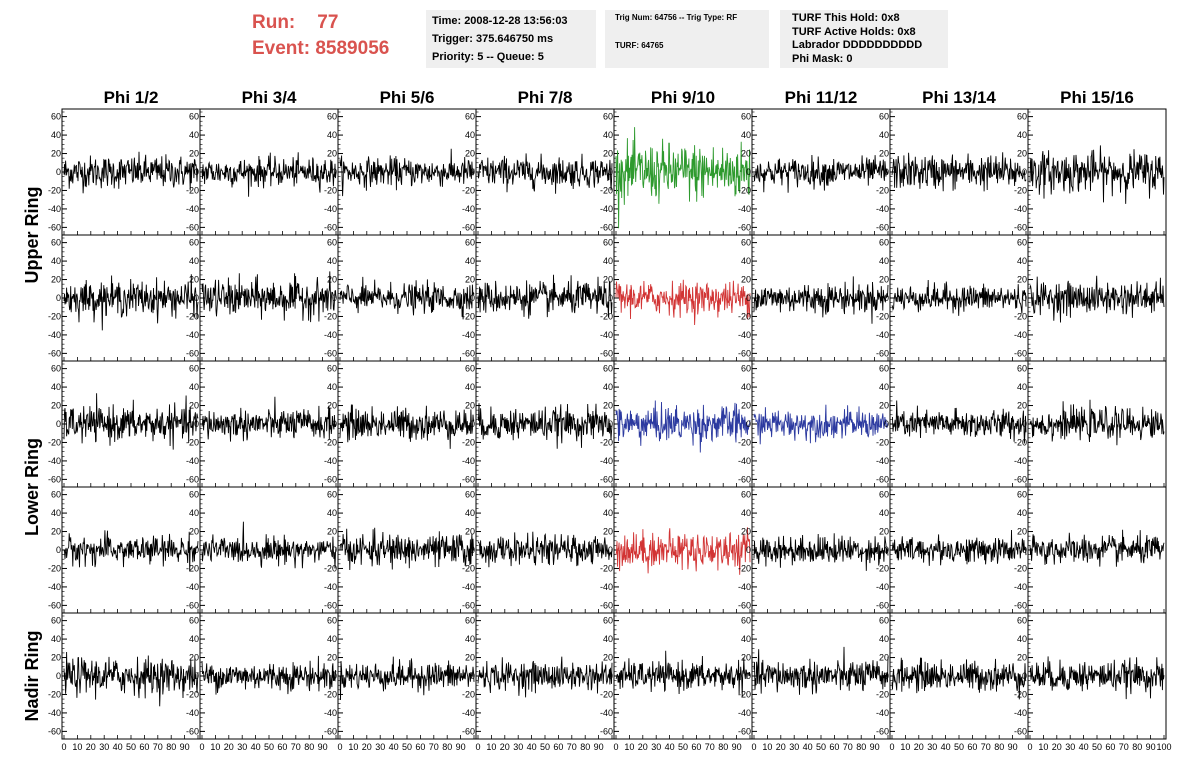  Describe the element at coordinates (1097, 678) in the screenshot. I see `waveform-r5-c8` at that location.